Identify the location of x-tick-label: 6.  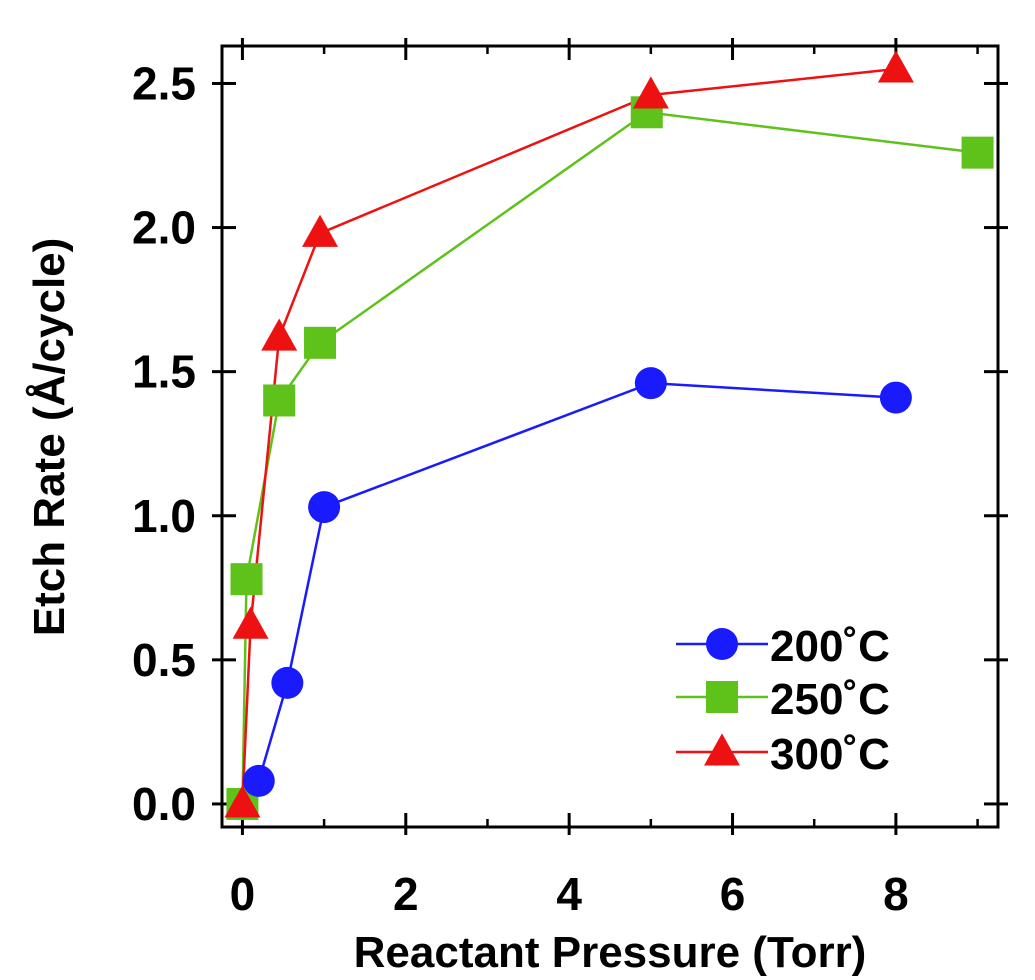
(733, 894).